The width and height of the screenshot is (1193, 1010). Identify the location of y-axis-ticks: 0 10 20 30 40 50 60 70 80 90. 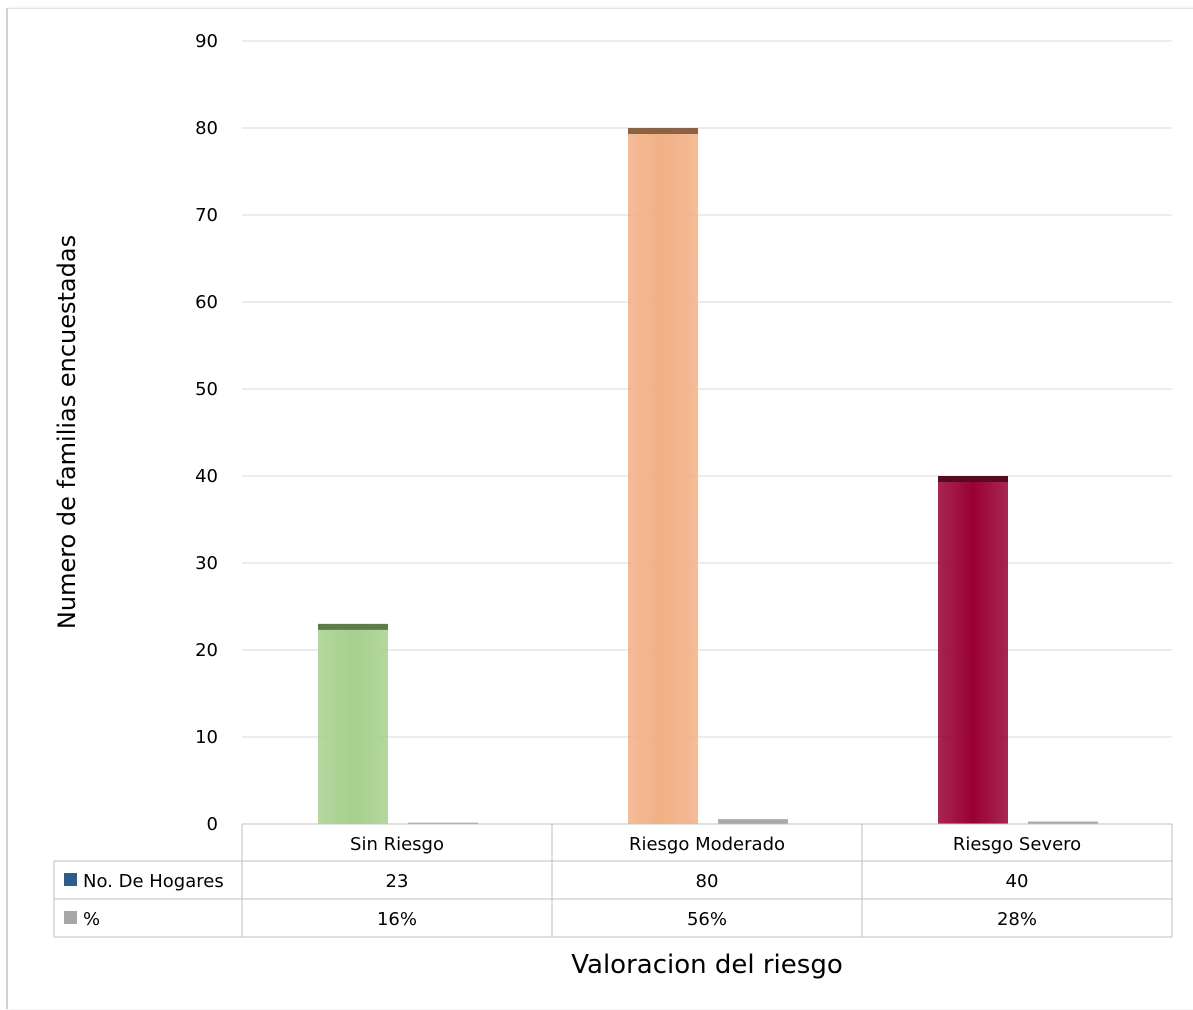
(206, 433).